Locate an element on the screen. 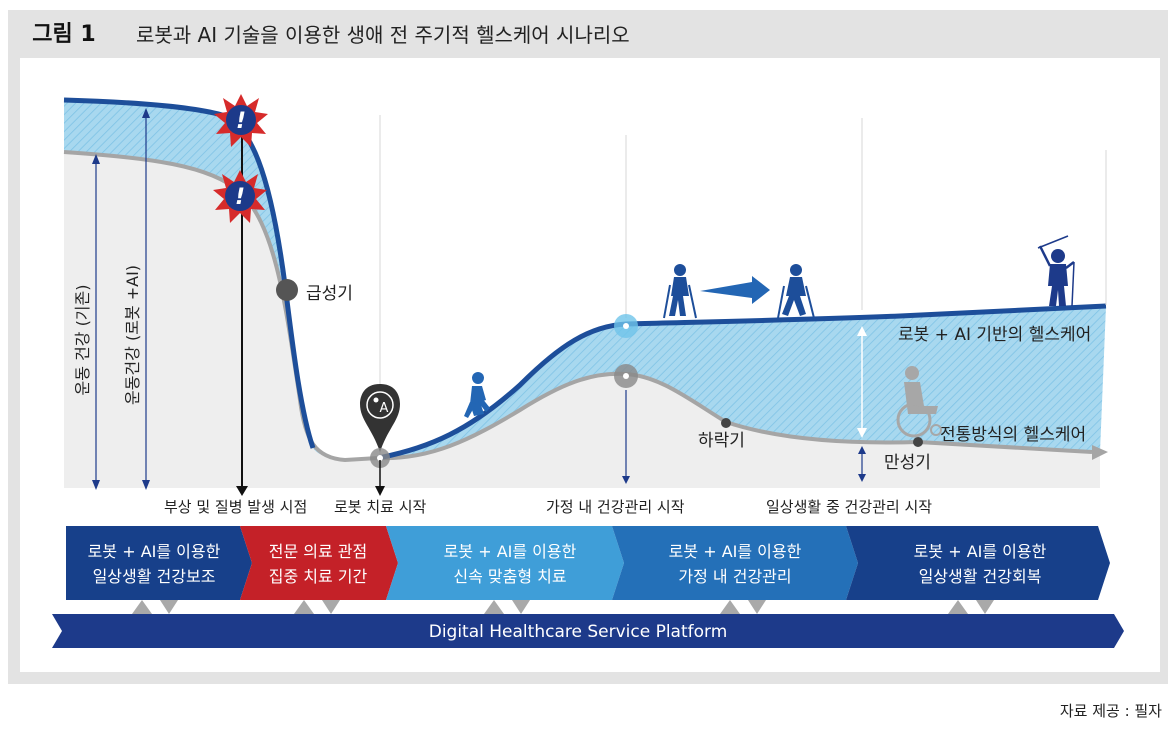 This screenshot has height=732, width=1176. phase-chevron: 로봇 + AI를 이용한 일상생활 건강보조 is located at coordinates (159, 563).